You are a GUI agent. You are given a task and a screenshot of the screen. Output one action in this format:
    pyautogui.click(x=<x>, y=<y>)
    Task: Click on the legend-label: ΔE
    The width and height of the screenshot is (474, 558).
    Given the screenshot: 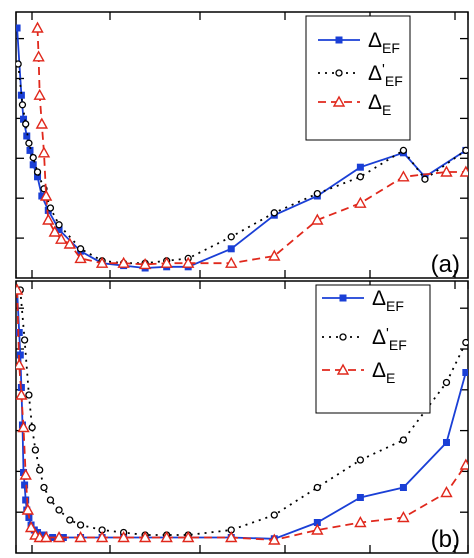 What is the action you would take?
    pyautogui.click(x=379, y=104)
    